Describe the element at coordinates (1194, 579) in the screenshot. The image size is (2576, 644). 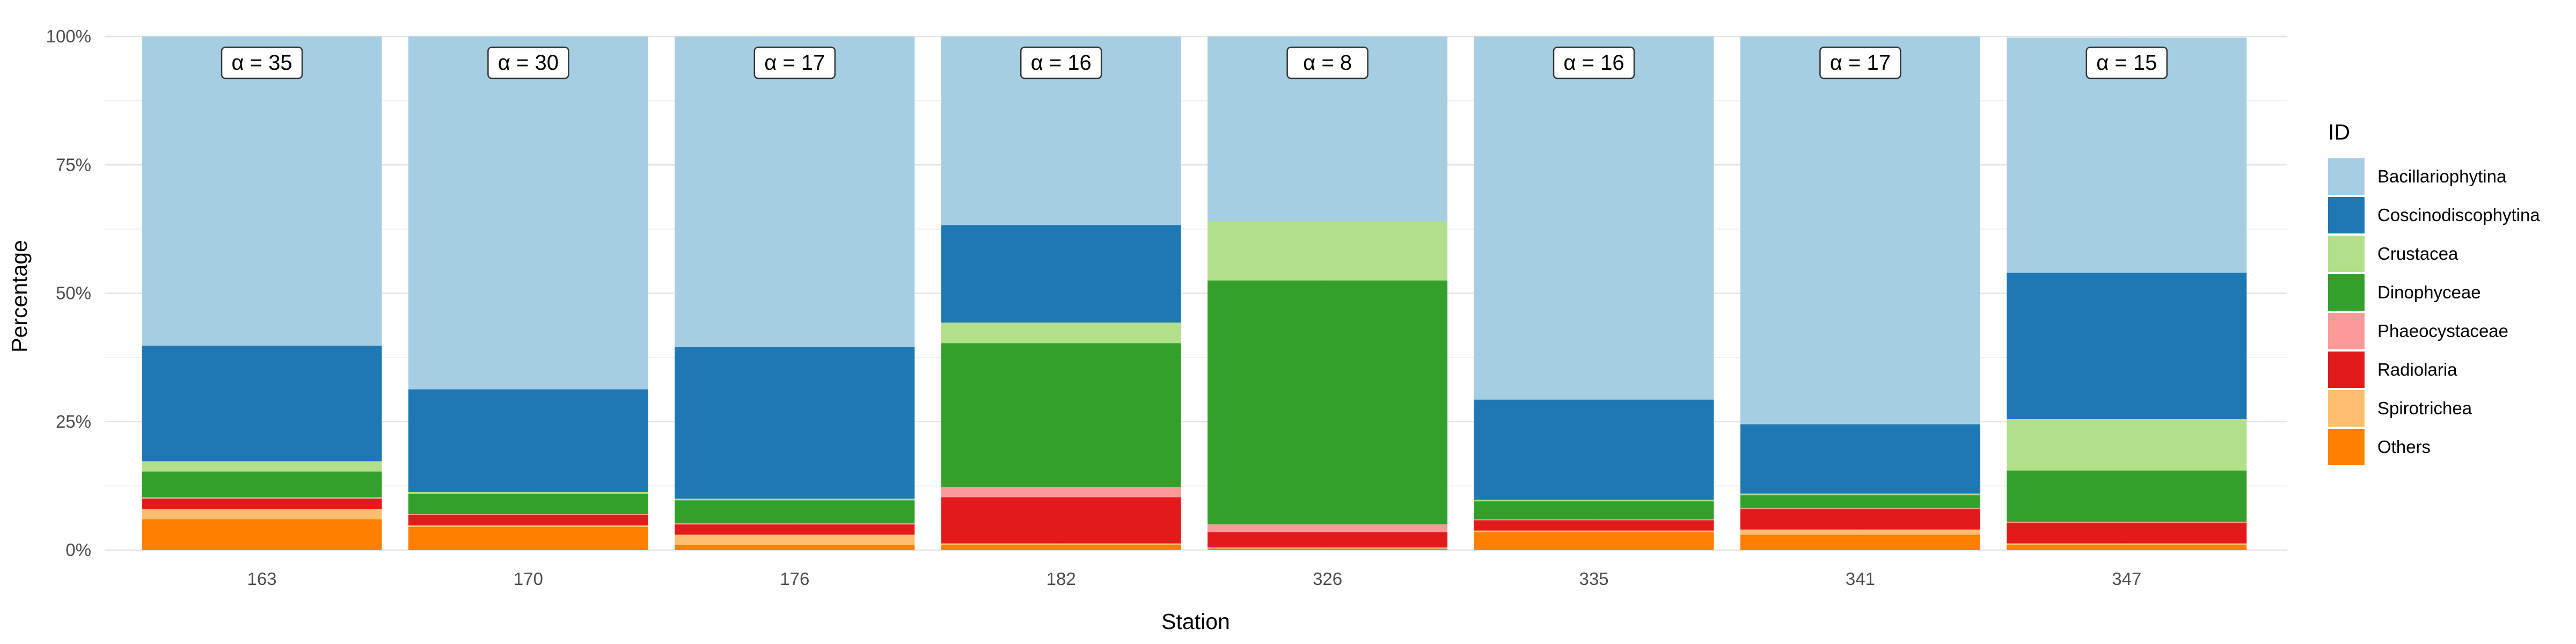
I see `x-axis: 163 170 176 182 326 335 341 347` at that location.